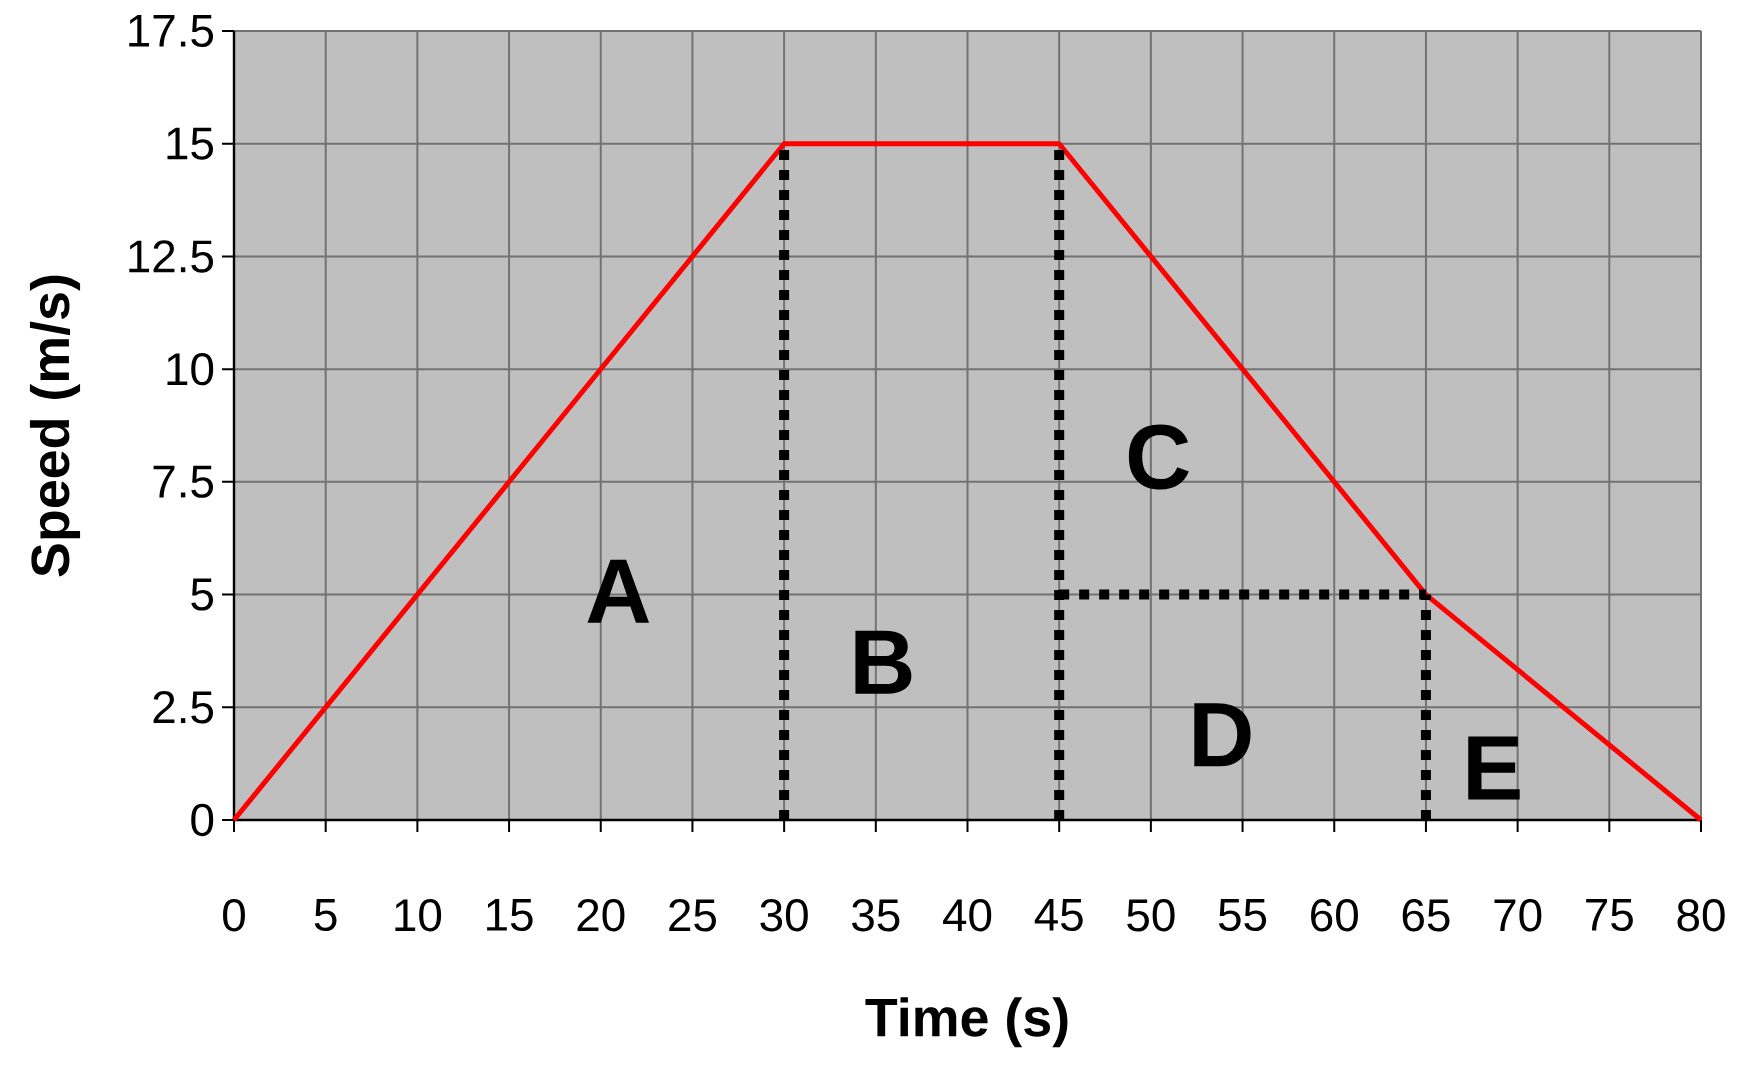 This screenshot has height=1088, width=1749. What do you see at coordinates (171, 31) in the screenshot?
I see `y-tick-label: 17.5` at bounding box center [171, 31].